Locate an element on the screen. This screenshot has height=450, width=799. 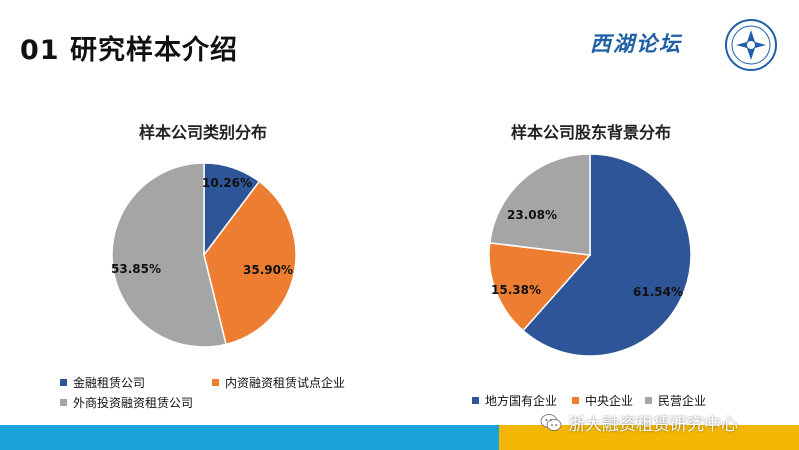
chart1-data-label-0: 10.26% is located at coordinates (227, 183).